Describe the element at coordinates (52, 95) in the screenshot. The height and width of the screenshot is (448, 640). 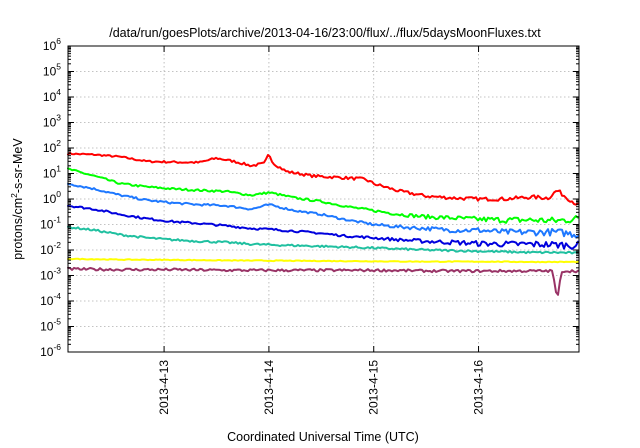
I see `y-tick-label: 10⁴` at that location.